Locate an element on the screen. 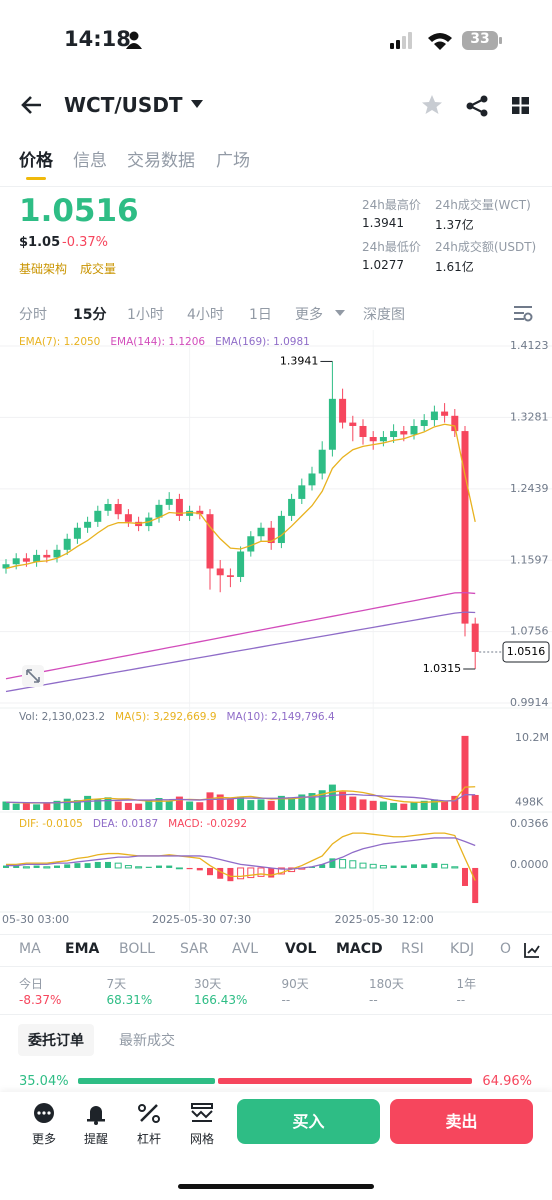  legend: EMA(169): 1.0981 is located at coordinates (262, 342).